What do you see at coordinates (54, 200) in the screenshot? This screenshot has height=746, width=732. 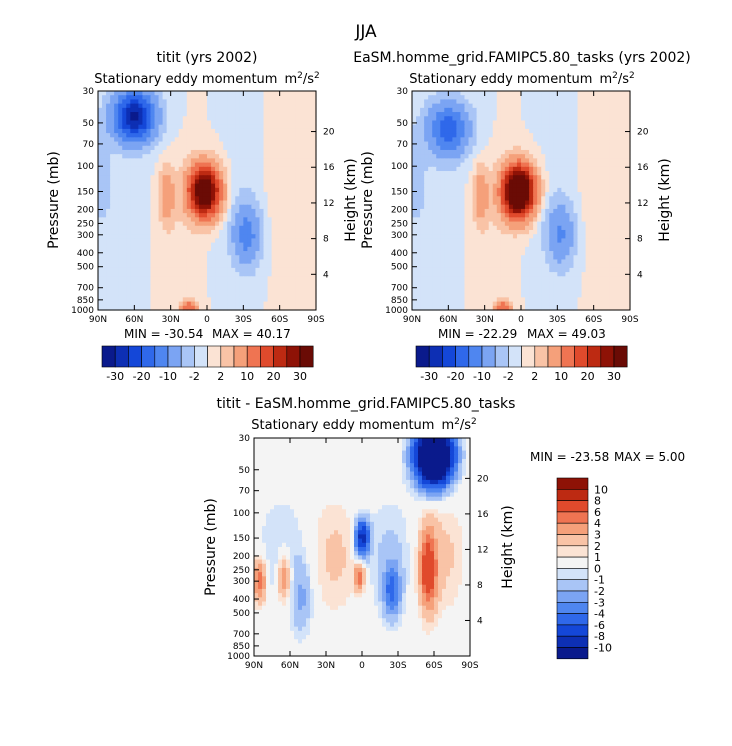 I see `panel-1-ylabel: Pressure (mb)` at bounding box center [54, 200].